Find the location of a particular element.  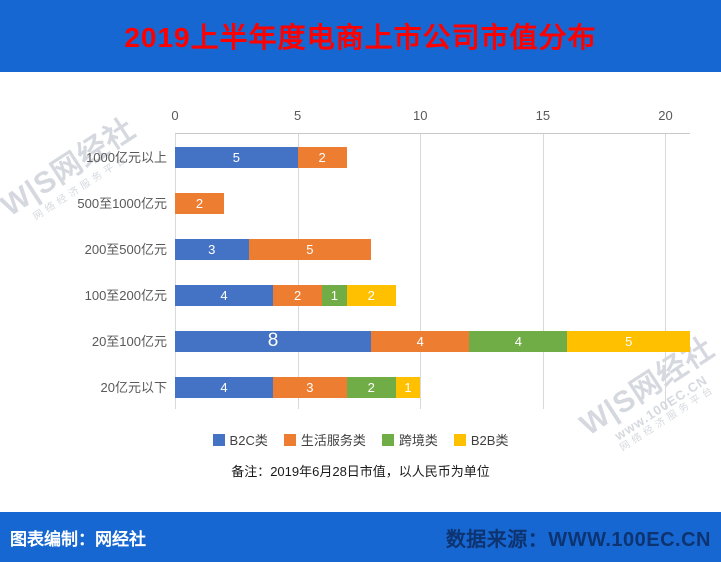

bar-row: 2 is located at coordinates (432, 203).